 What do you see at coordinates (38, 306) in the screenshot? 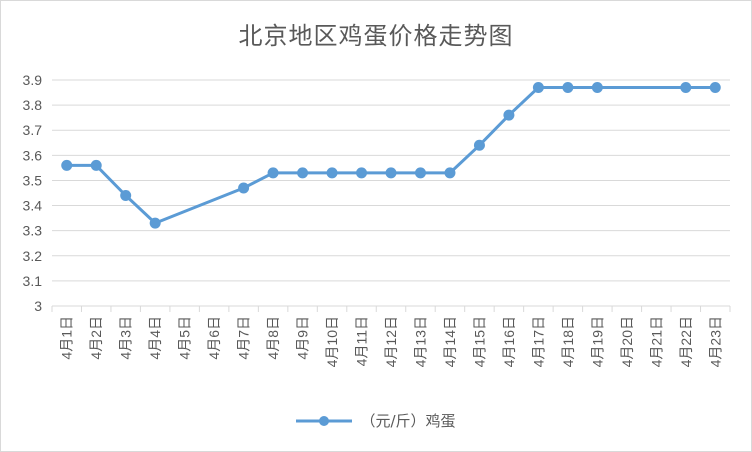
I see `y-tick-label: 3` at bounding box center [38, 306].